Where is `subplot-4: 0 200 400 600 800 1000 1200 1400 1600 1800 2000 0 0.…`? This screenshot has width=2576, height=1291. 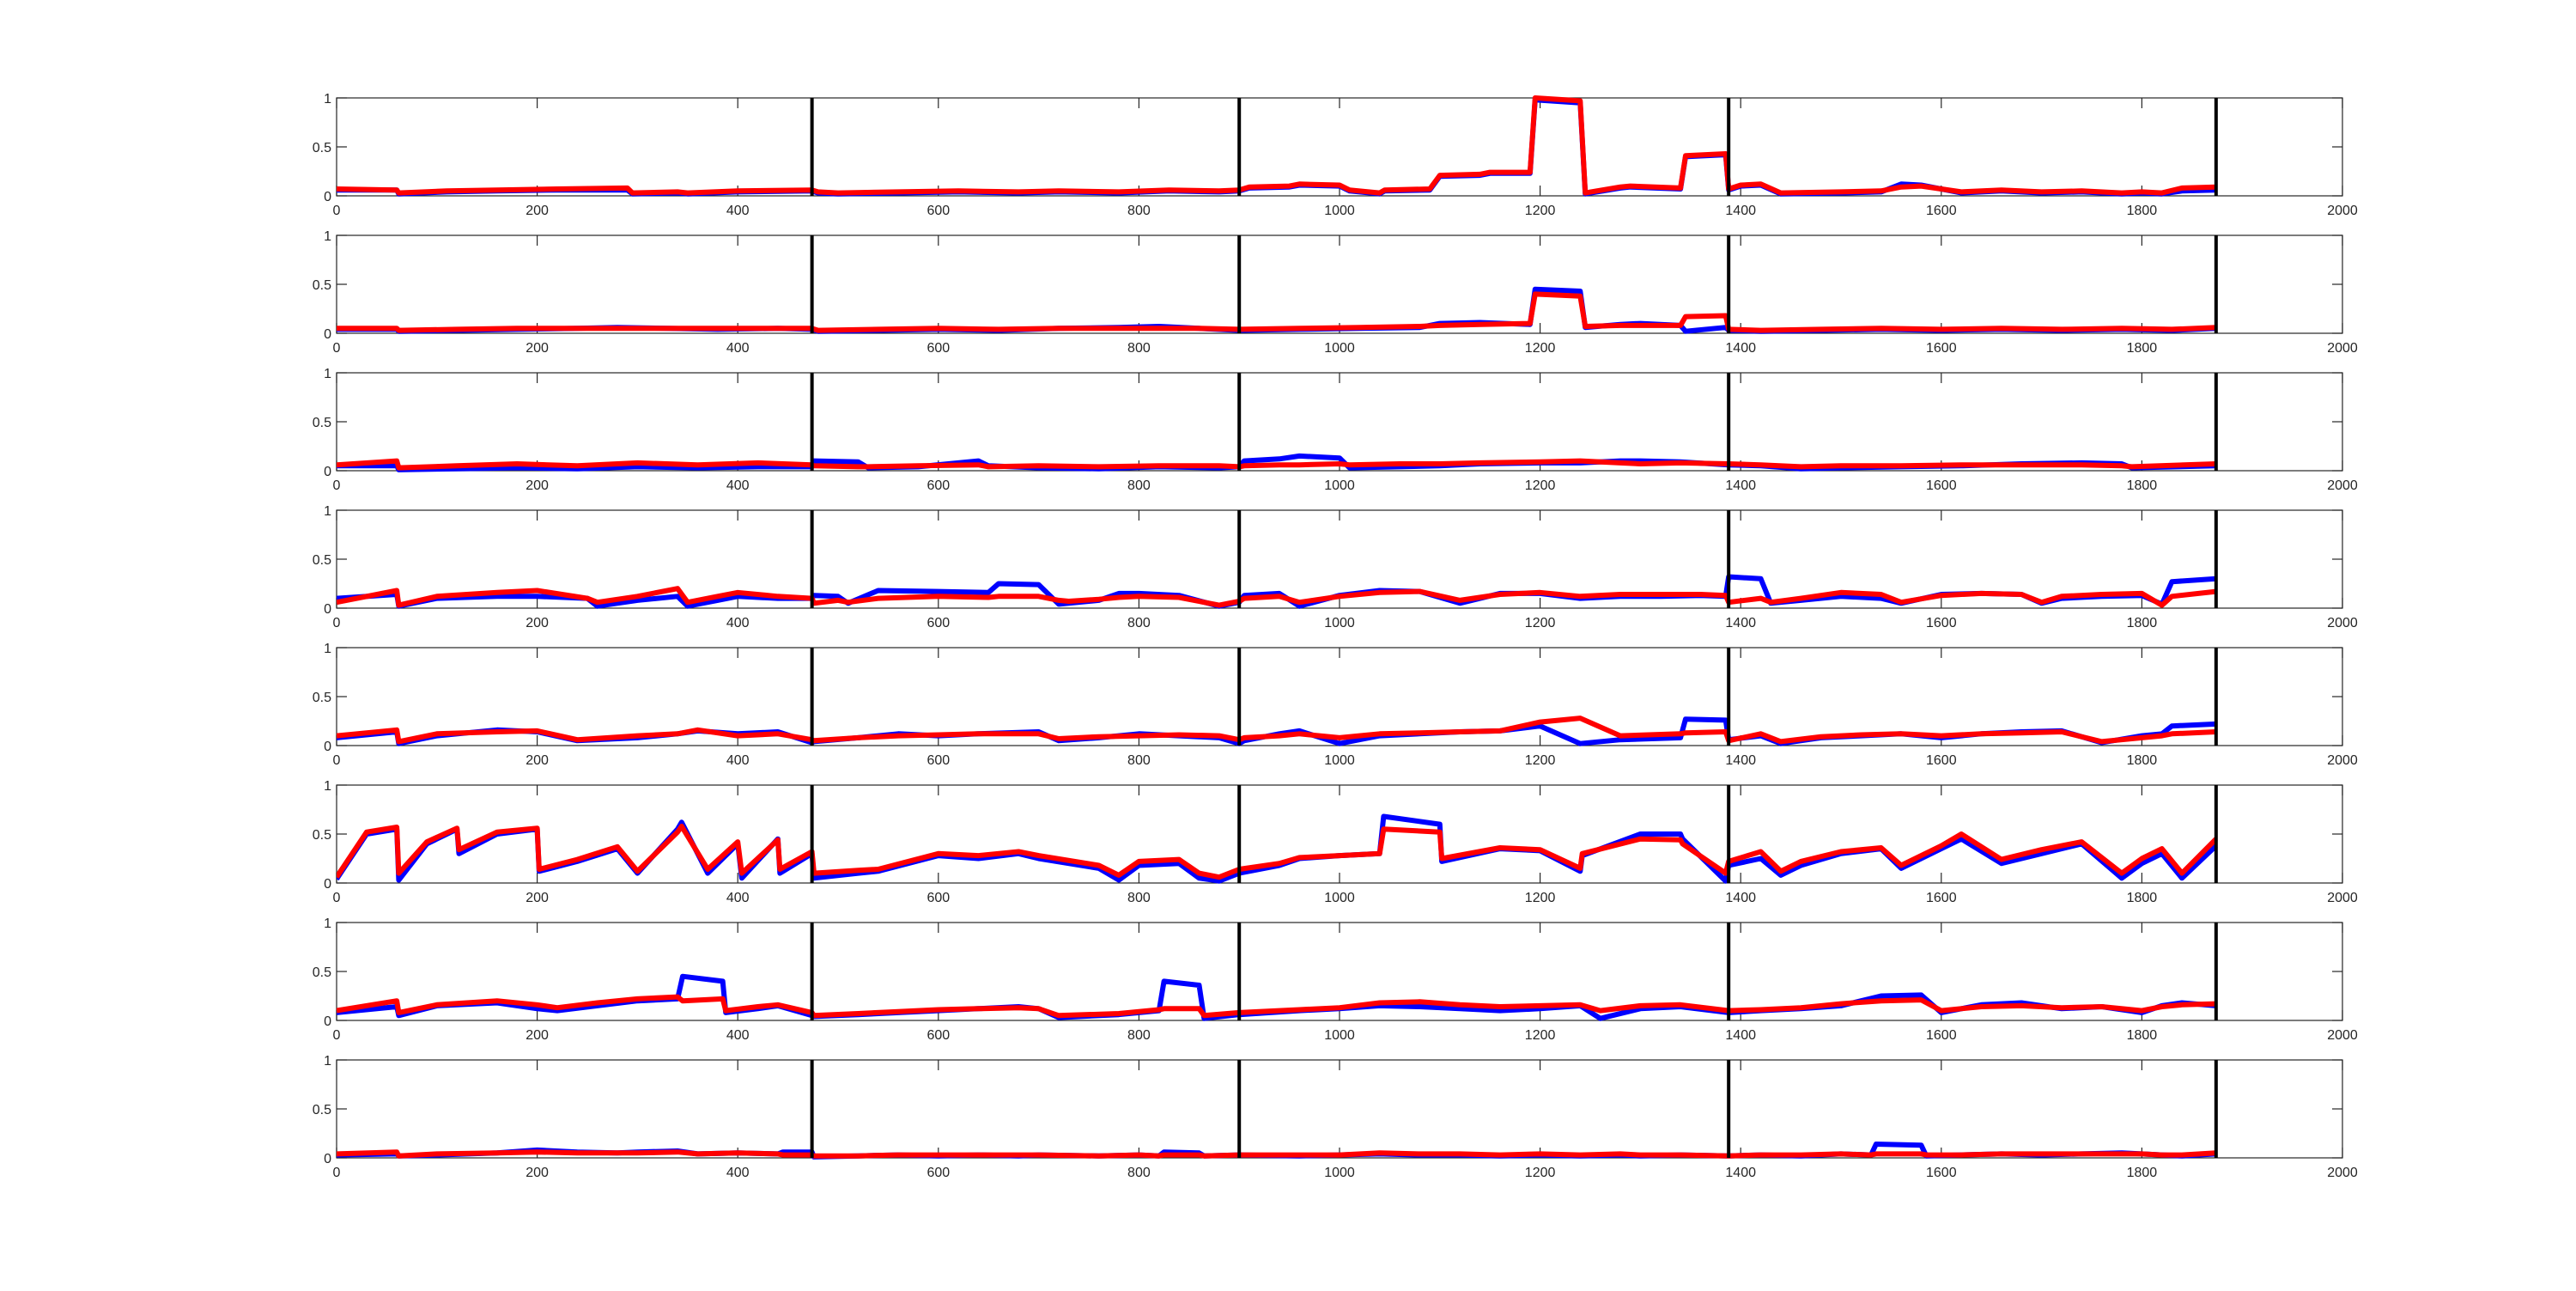
subplot-4: 0 200 400 600 800 1000 1200 1400 1600 1800 2000 0 0.… is located at coordinates (1335, 567).